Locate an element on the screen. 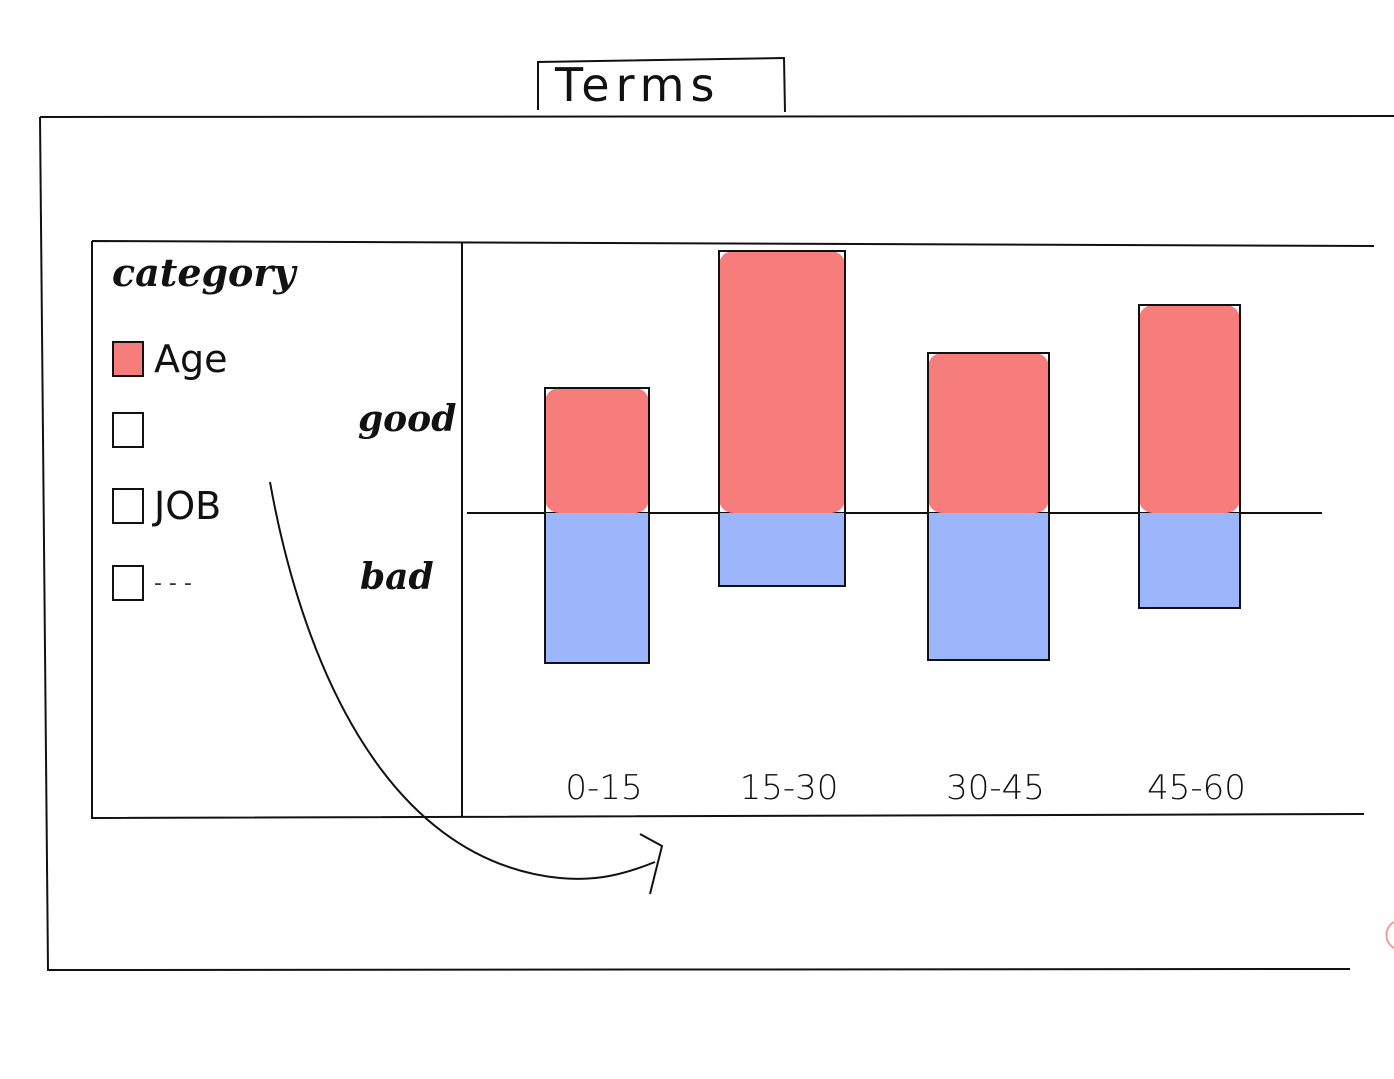  x-tick-label: 15-30 is located at coordinates (789, 788).